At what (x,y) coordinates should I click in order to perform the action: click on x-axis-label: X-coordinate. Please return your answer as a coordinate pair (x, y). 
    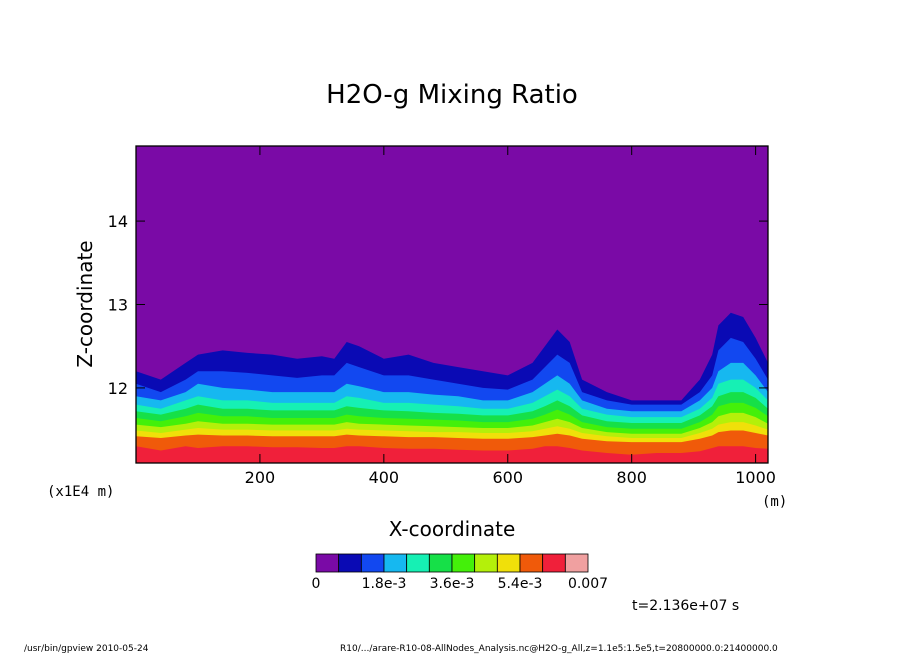
    Looking at the image, I should click on (452, 529).